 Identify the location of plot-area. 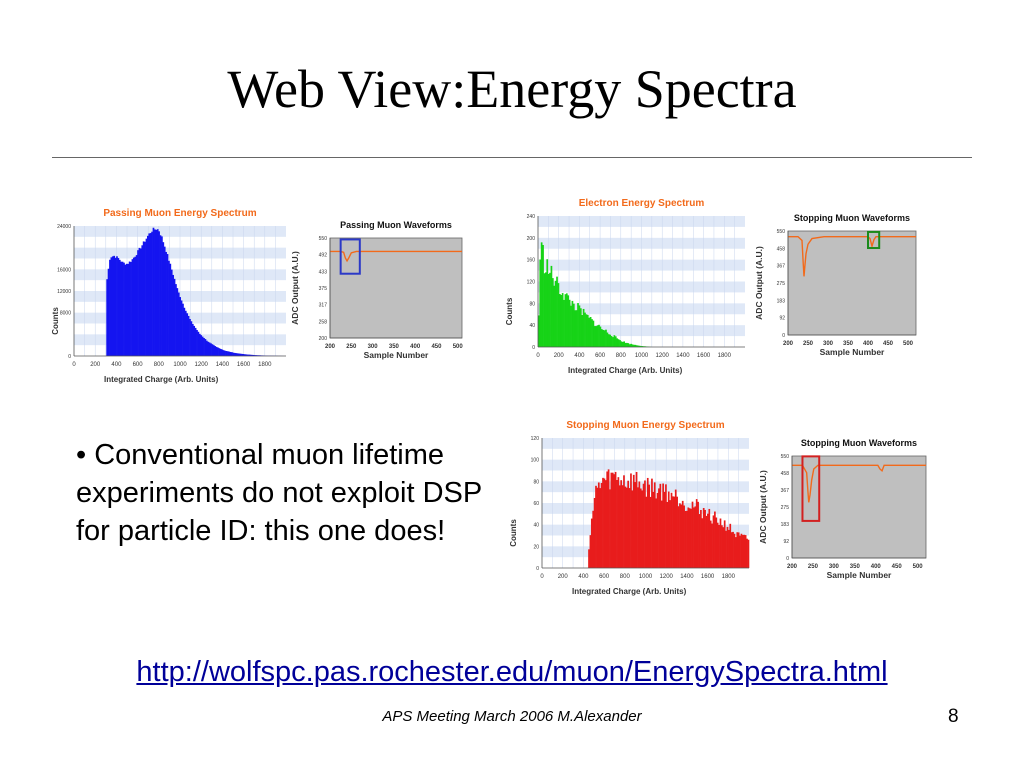
(852, 283).